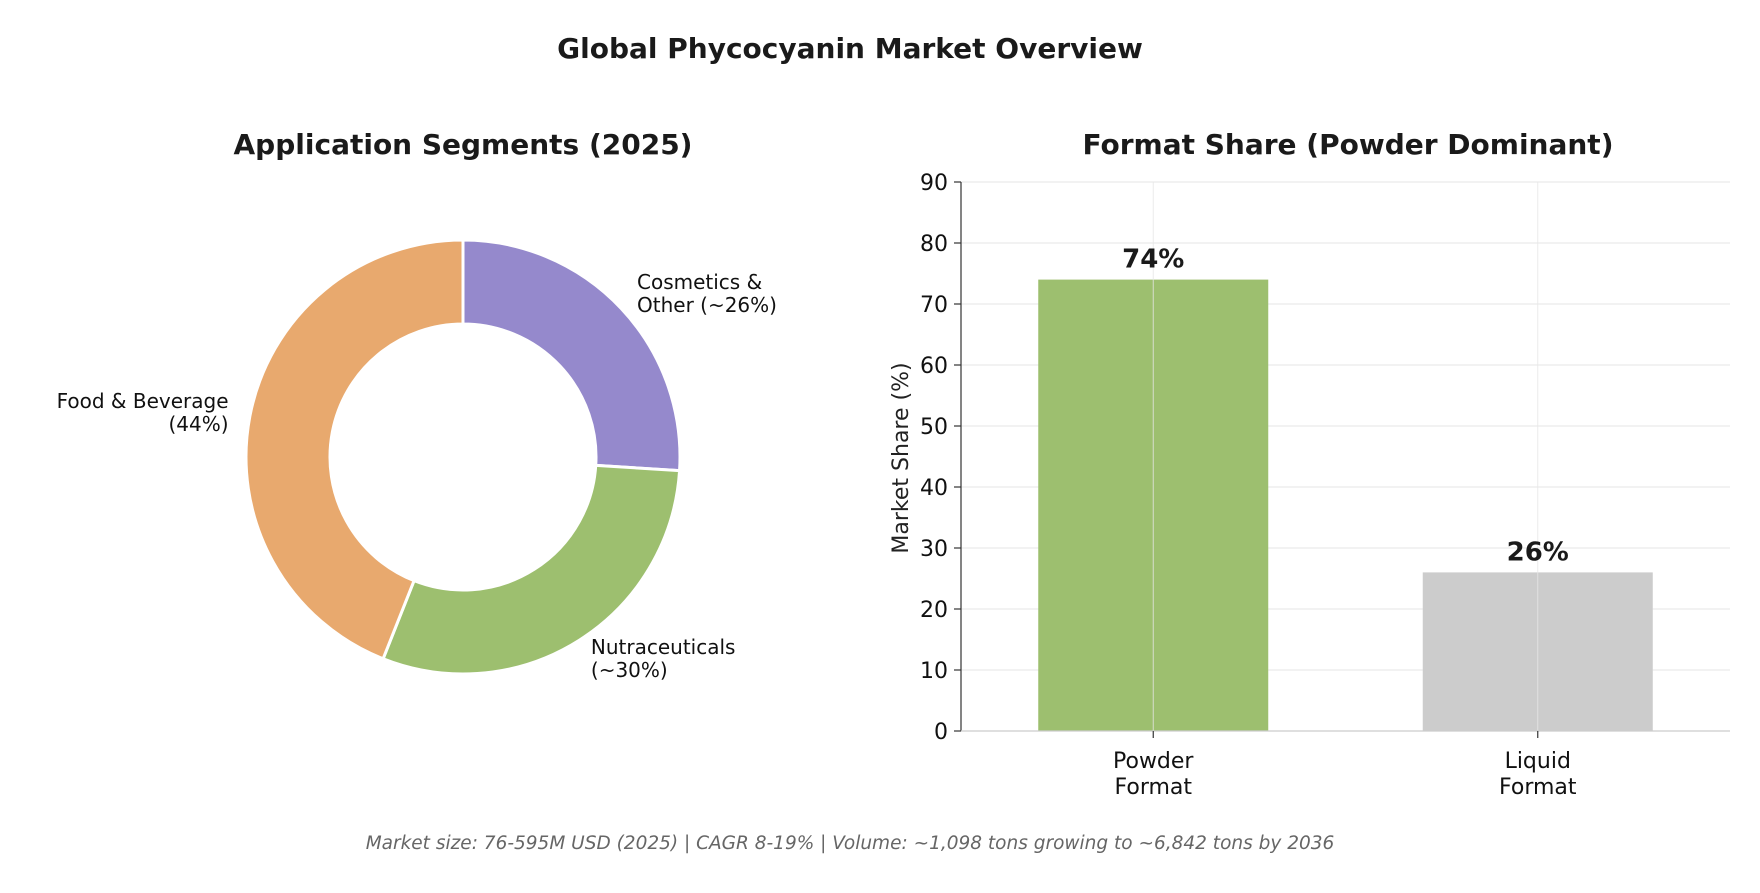 The width and height of the screenshot is (1760, 893). Describe the element at coordinates (934, 610) in the screenshot. I see `bar-y-tick-label-2: 20` at that location.